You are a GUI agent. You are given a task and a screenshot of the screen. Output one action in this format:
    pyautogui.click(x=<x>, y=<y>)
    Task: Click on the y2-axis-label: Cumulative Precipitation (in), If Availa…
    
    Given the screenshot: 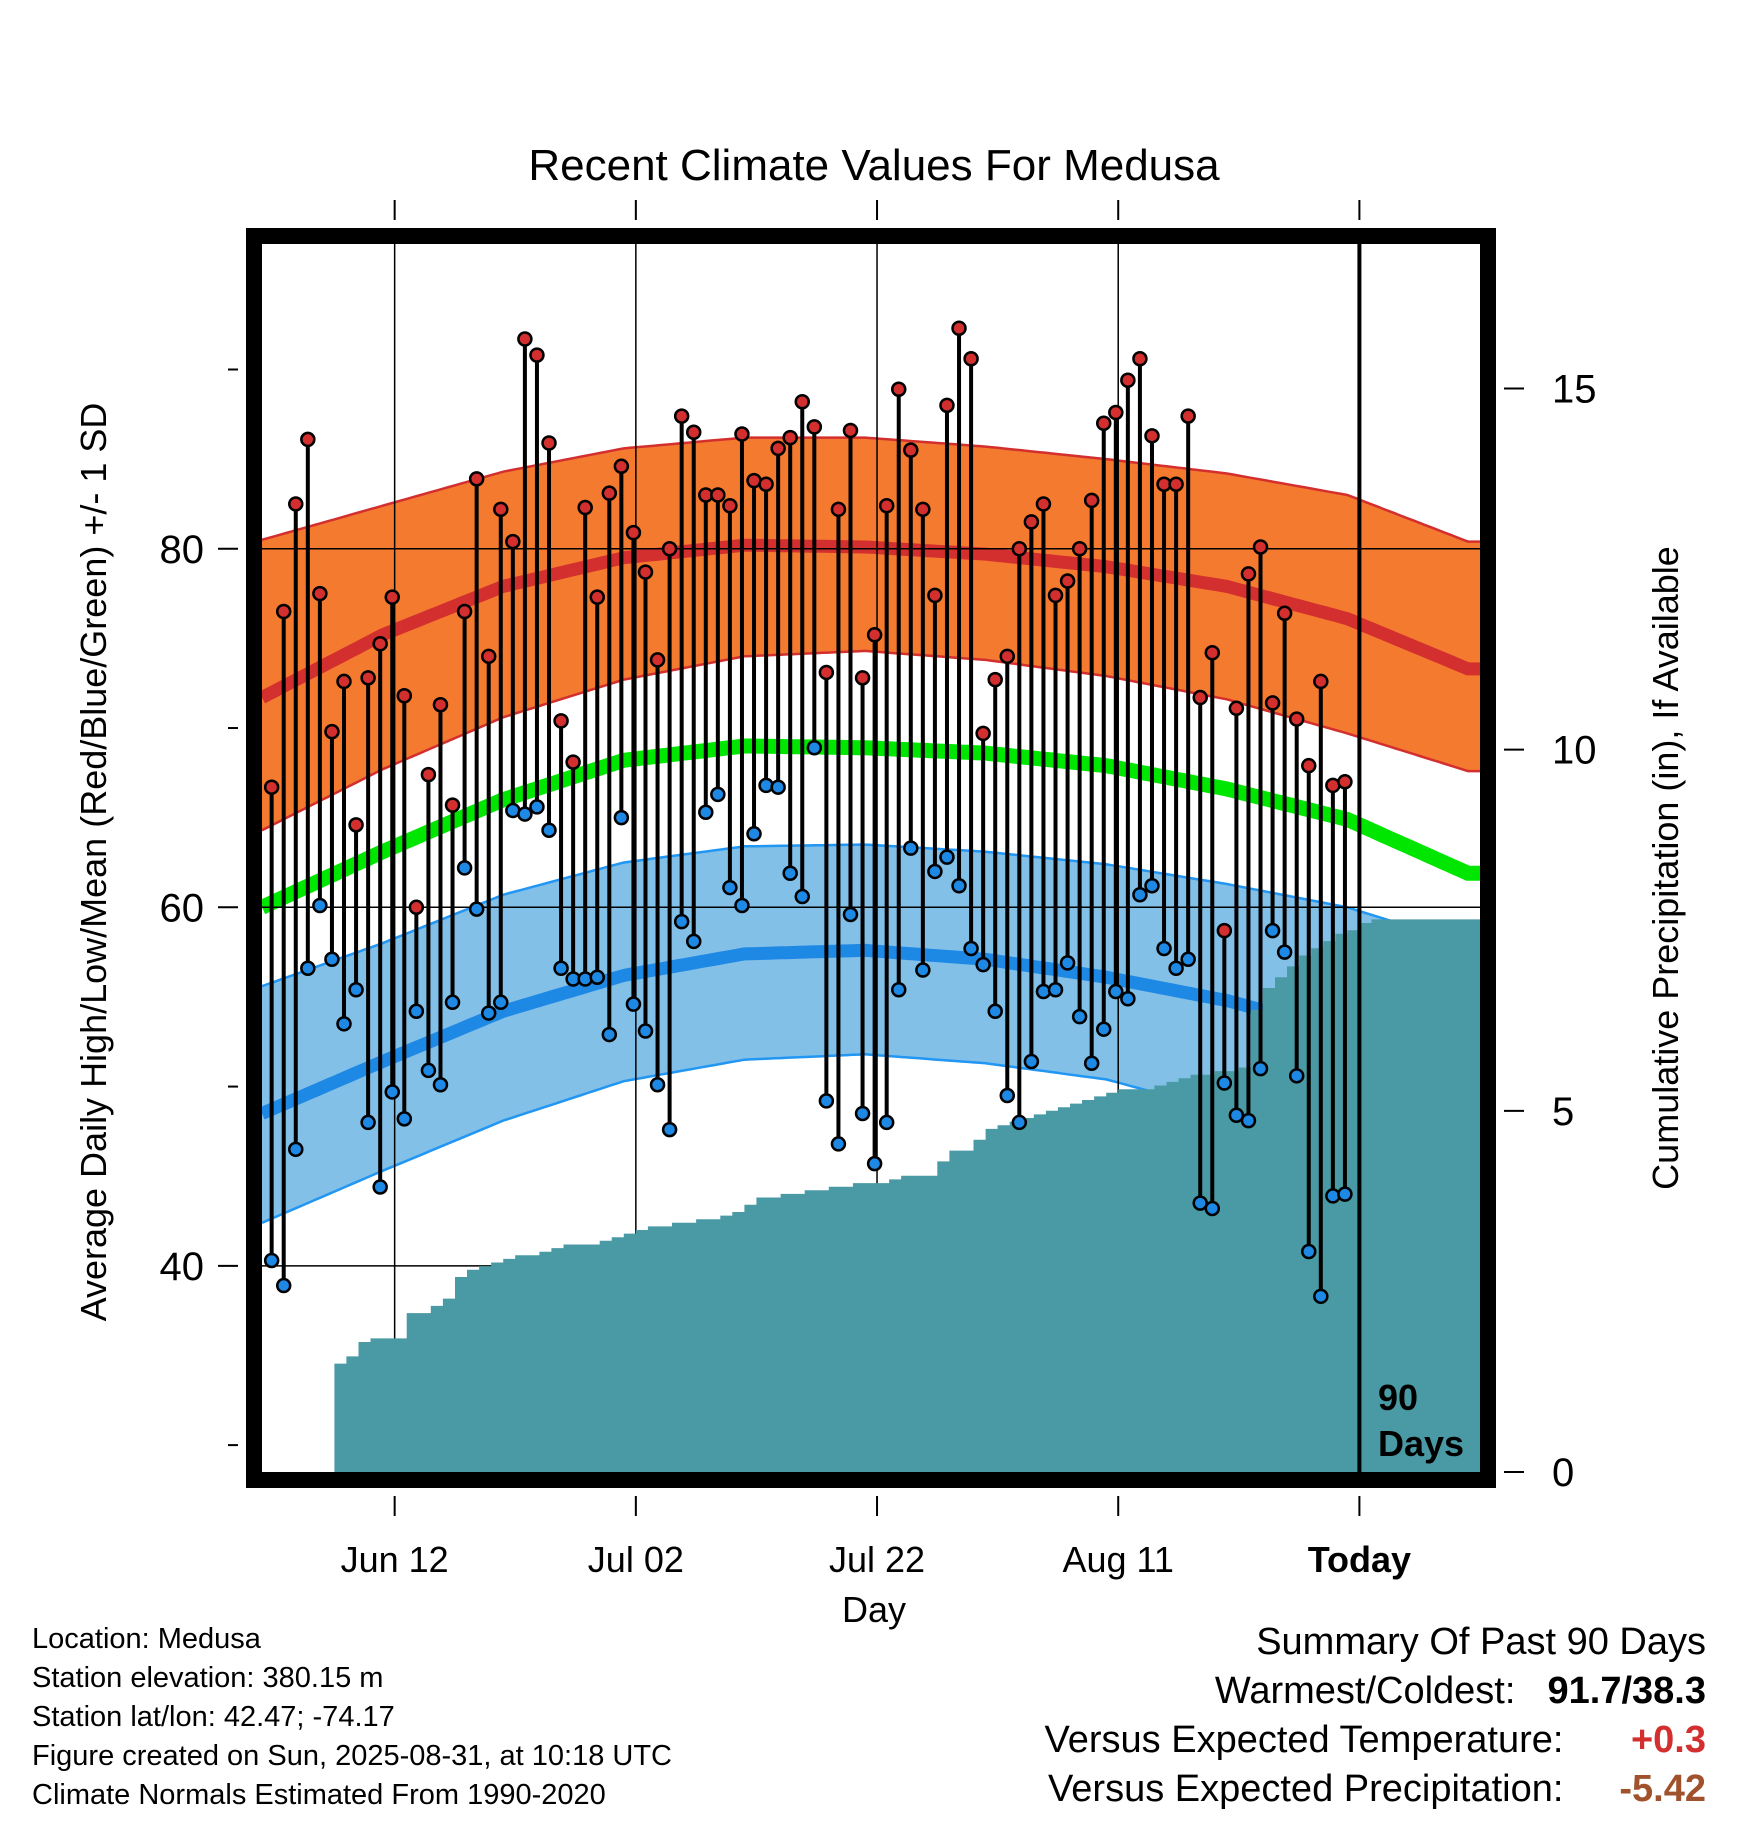 What is the action you would take?
    pyautogui.click(x=1665, y=868)
    